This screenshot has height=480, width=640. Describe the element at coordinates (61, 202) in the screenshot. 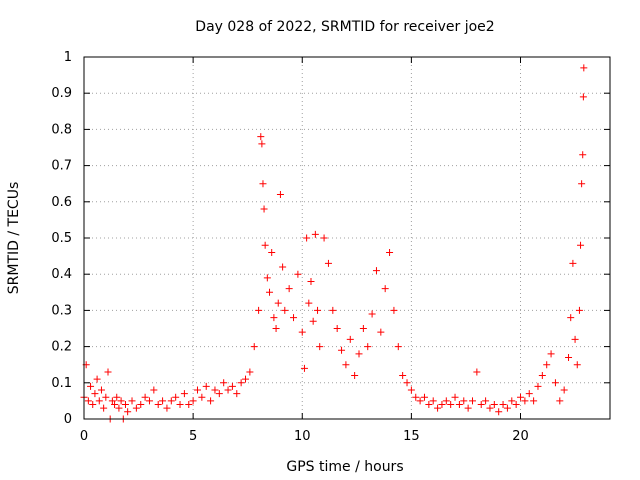

I see `y-tick-label: 0.6` at that location.